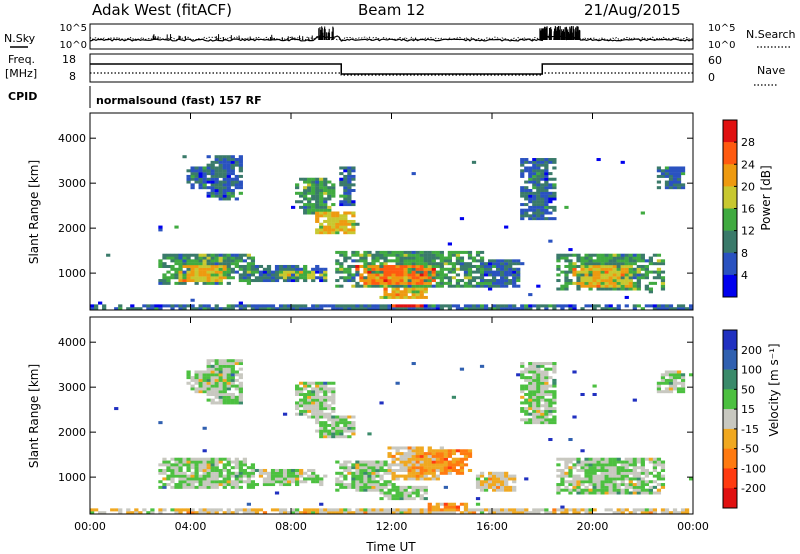 This screenshot has height=554, width=800. What do you see at coordinates (179, 100) in the screenshot?
I see `cpid-value: normalsound (fast) 157 RF` at bounding box center [179, 100].